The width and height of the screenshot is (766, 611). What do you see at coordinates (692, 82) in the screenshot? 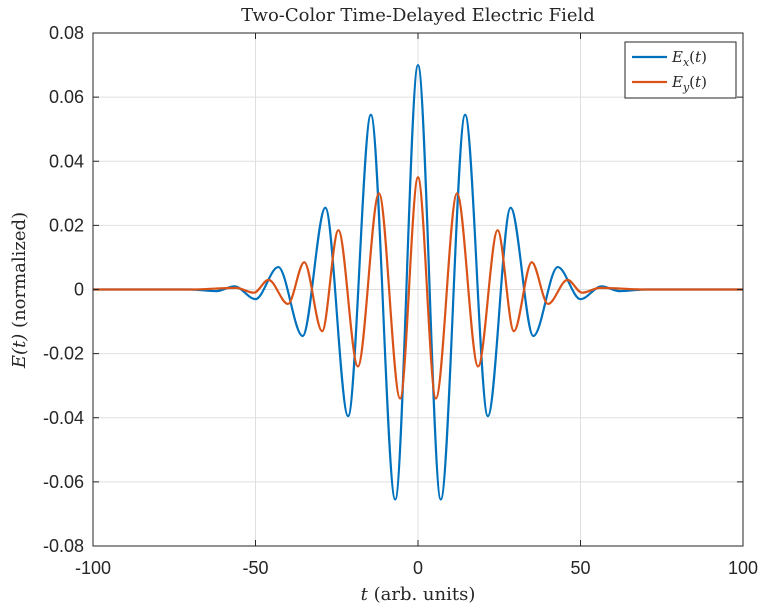
I see `legend-arg-ey: (` at bounding box center [692, 82].